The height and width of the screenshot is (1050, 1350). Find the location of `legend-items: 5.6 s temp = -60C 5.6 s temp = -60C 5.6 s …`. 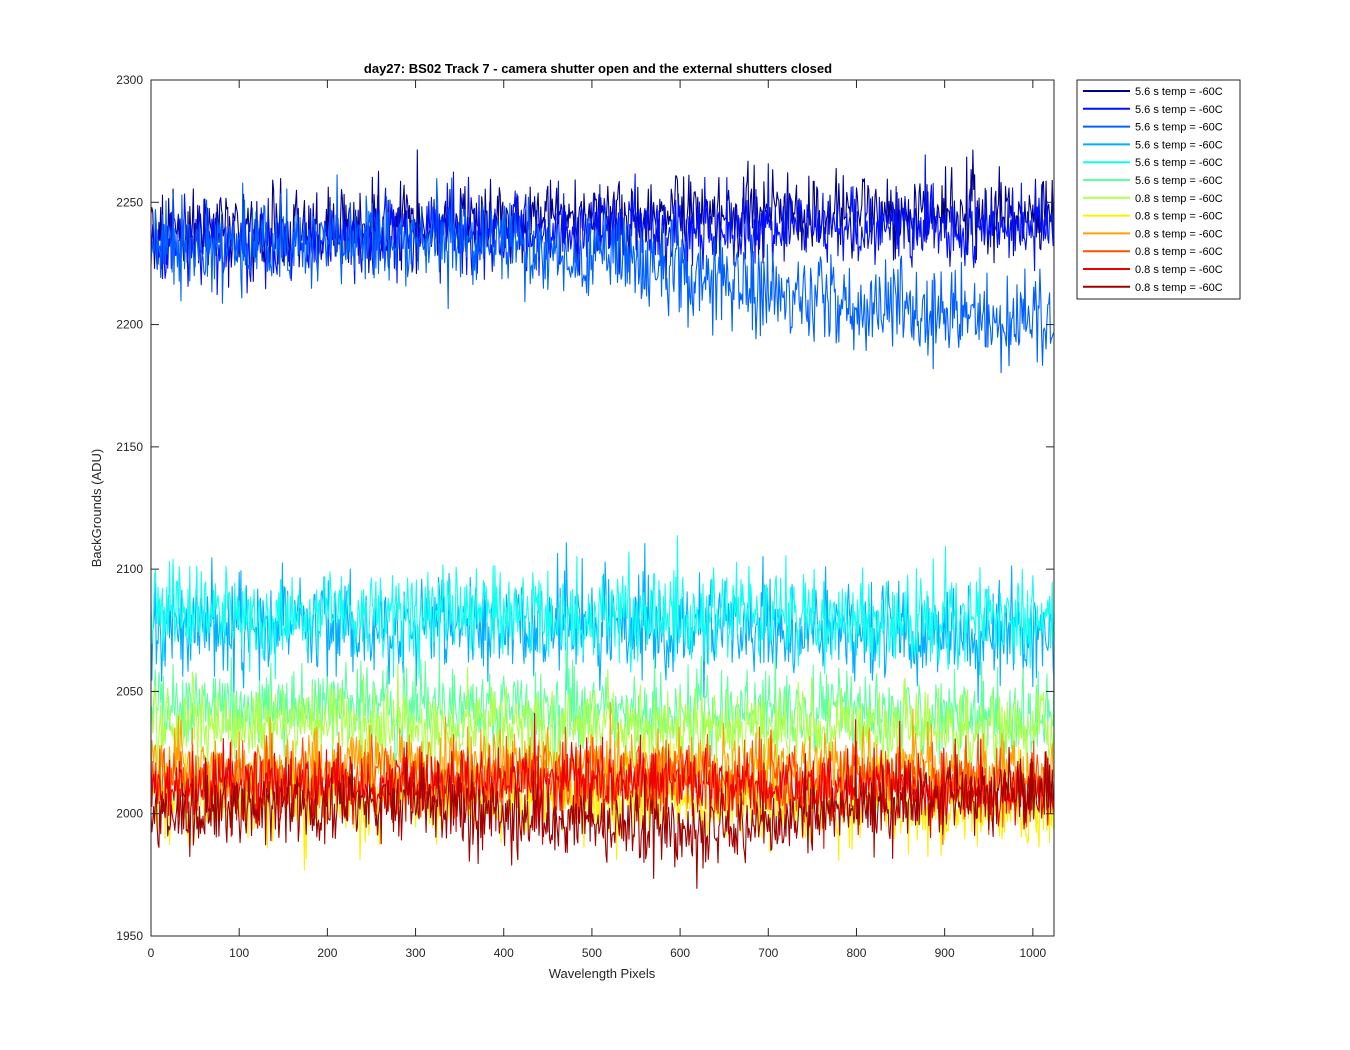

legend-items: 5.6 s temp = -60C 5.6 s temp = -60C 5.6 s … is located at coordinates (1153, 190).